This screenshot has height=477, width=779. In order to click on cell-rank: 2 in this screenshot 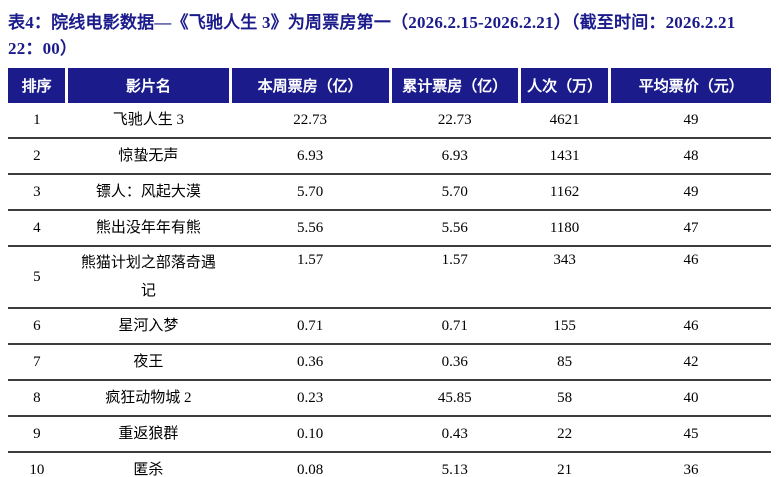, I will do `click(37, 156)`.